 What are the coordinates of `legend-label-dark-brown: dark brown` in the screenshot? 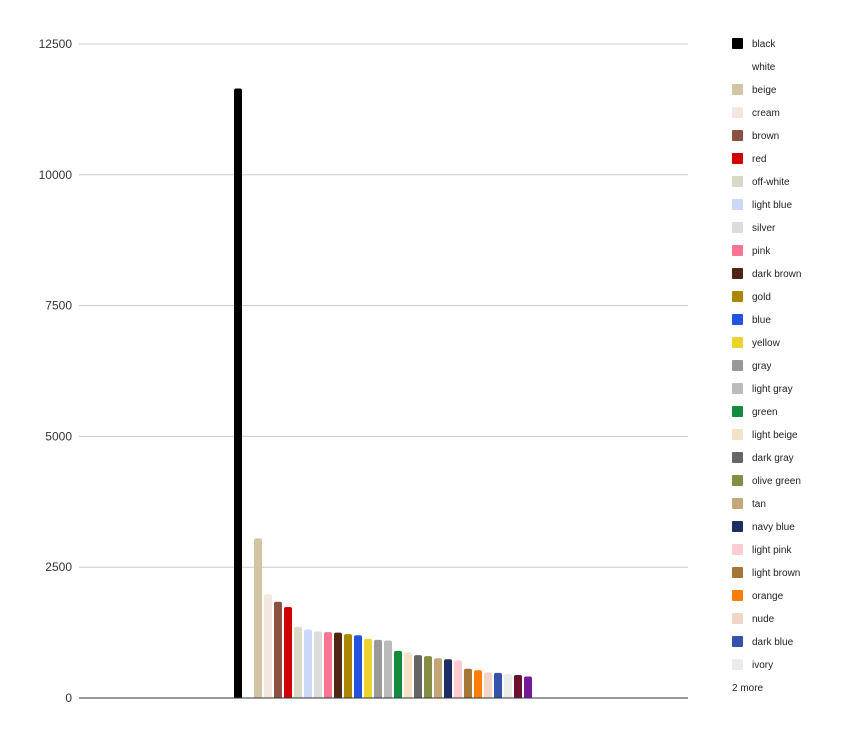 It's located at (776, 274).